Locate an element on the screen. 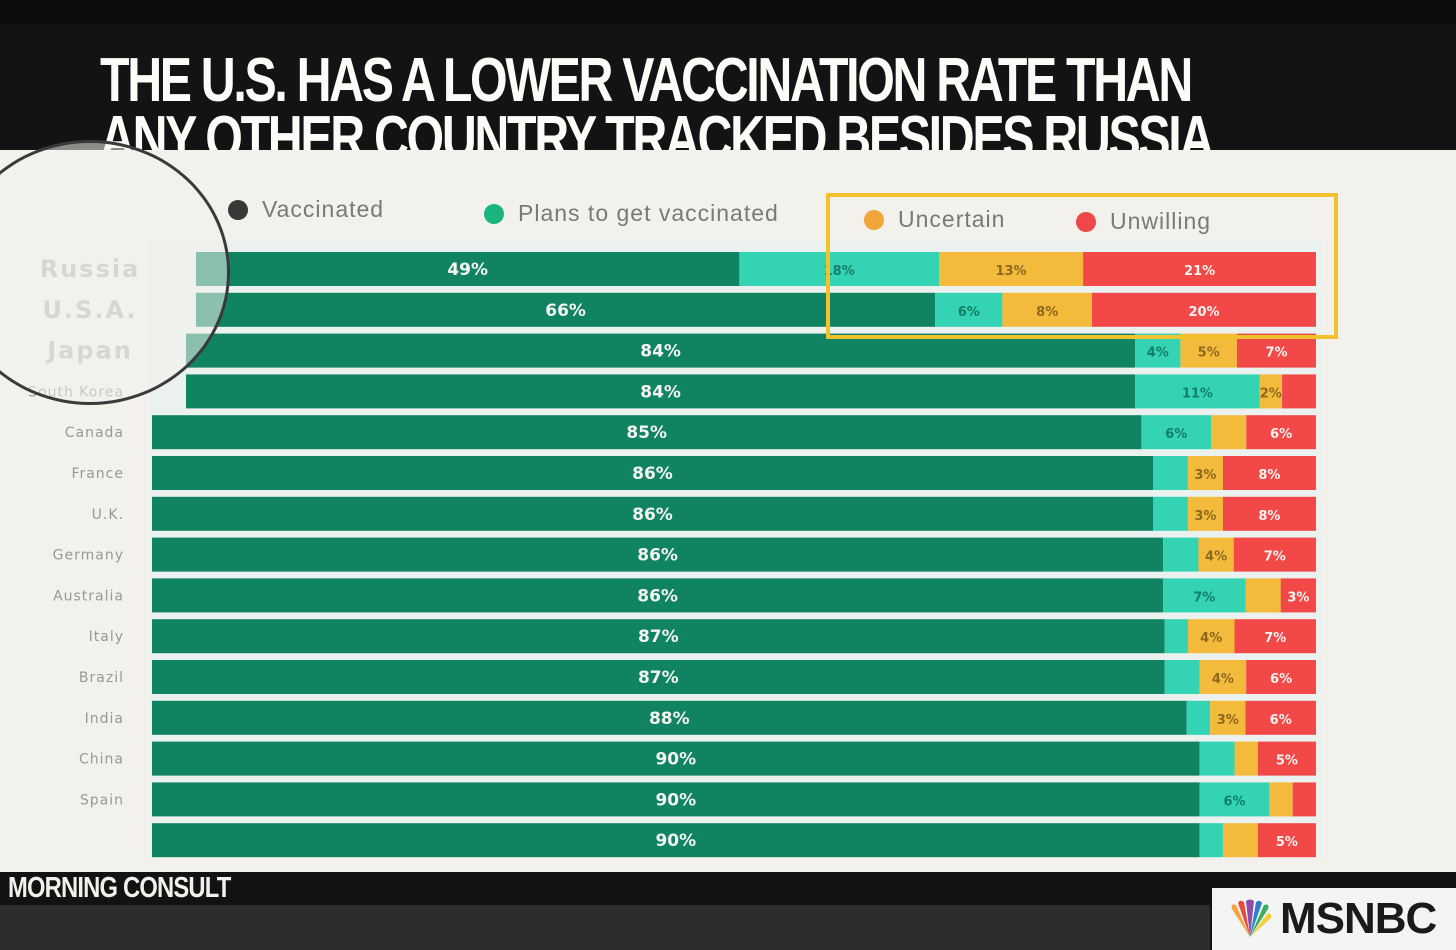 This screenshot has height=950, width=1456. data-label: 20% is located at coordinates (1203, 312).